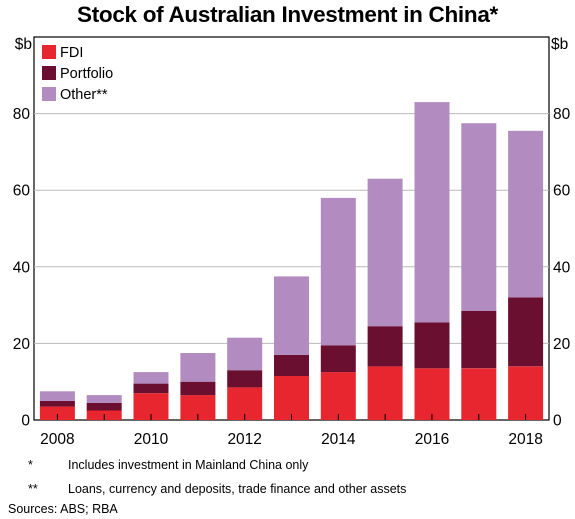 Image resolution: width=575 pixels, height=519 pixels. I want to click on y-tick-label-right: 0, so click(557, 421).